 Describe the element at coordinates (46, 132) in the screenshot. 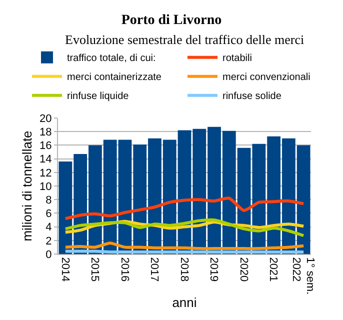

I see `y-tick-label: 18` at that location.